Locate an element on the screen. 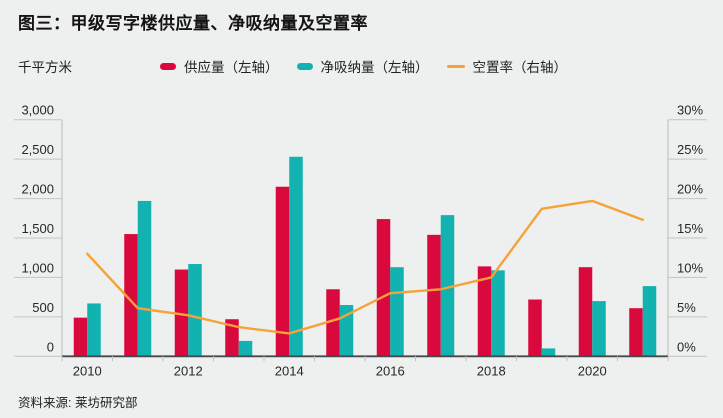  left-axis-tick-label: 1,000 is located at coordinates (37, 267).